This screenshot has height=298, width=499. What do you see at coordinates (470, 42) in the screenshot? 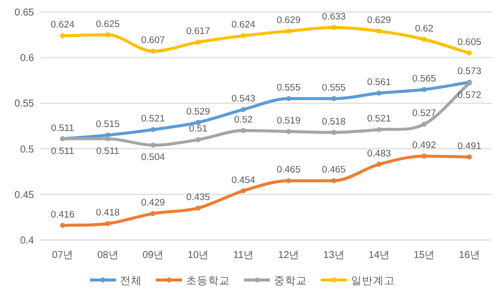
I see `data-label: 0.605` at bounding box center [470, 42].